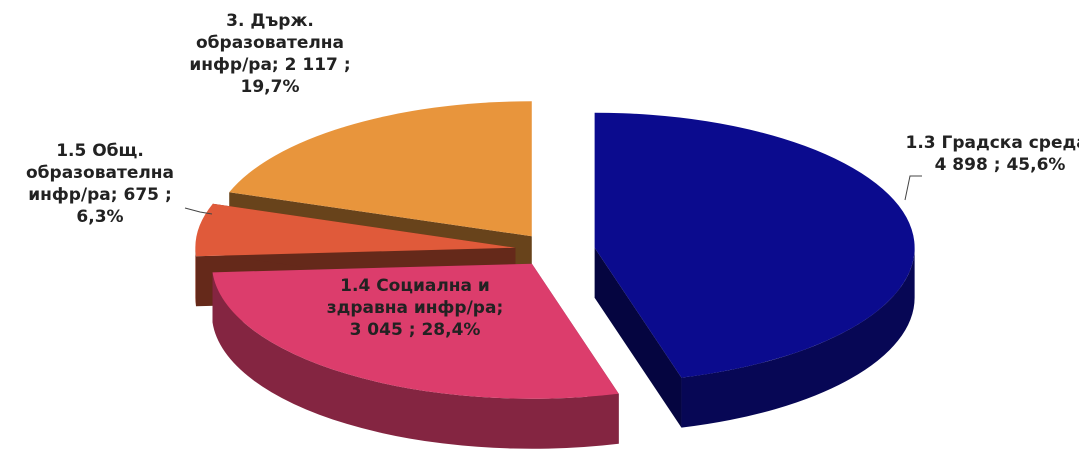  Describe the element at coordinates (1036, 165) in the screenshot. I see `percentage-label: 45,6%` at that location.